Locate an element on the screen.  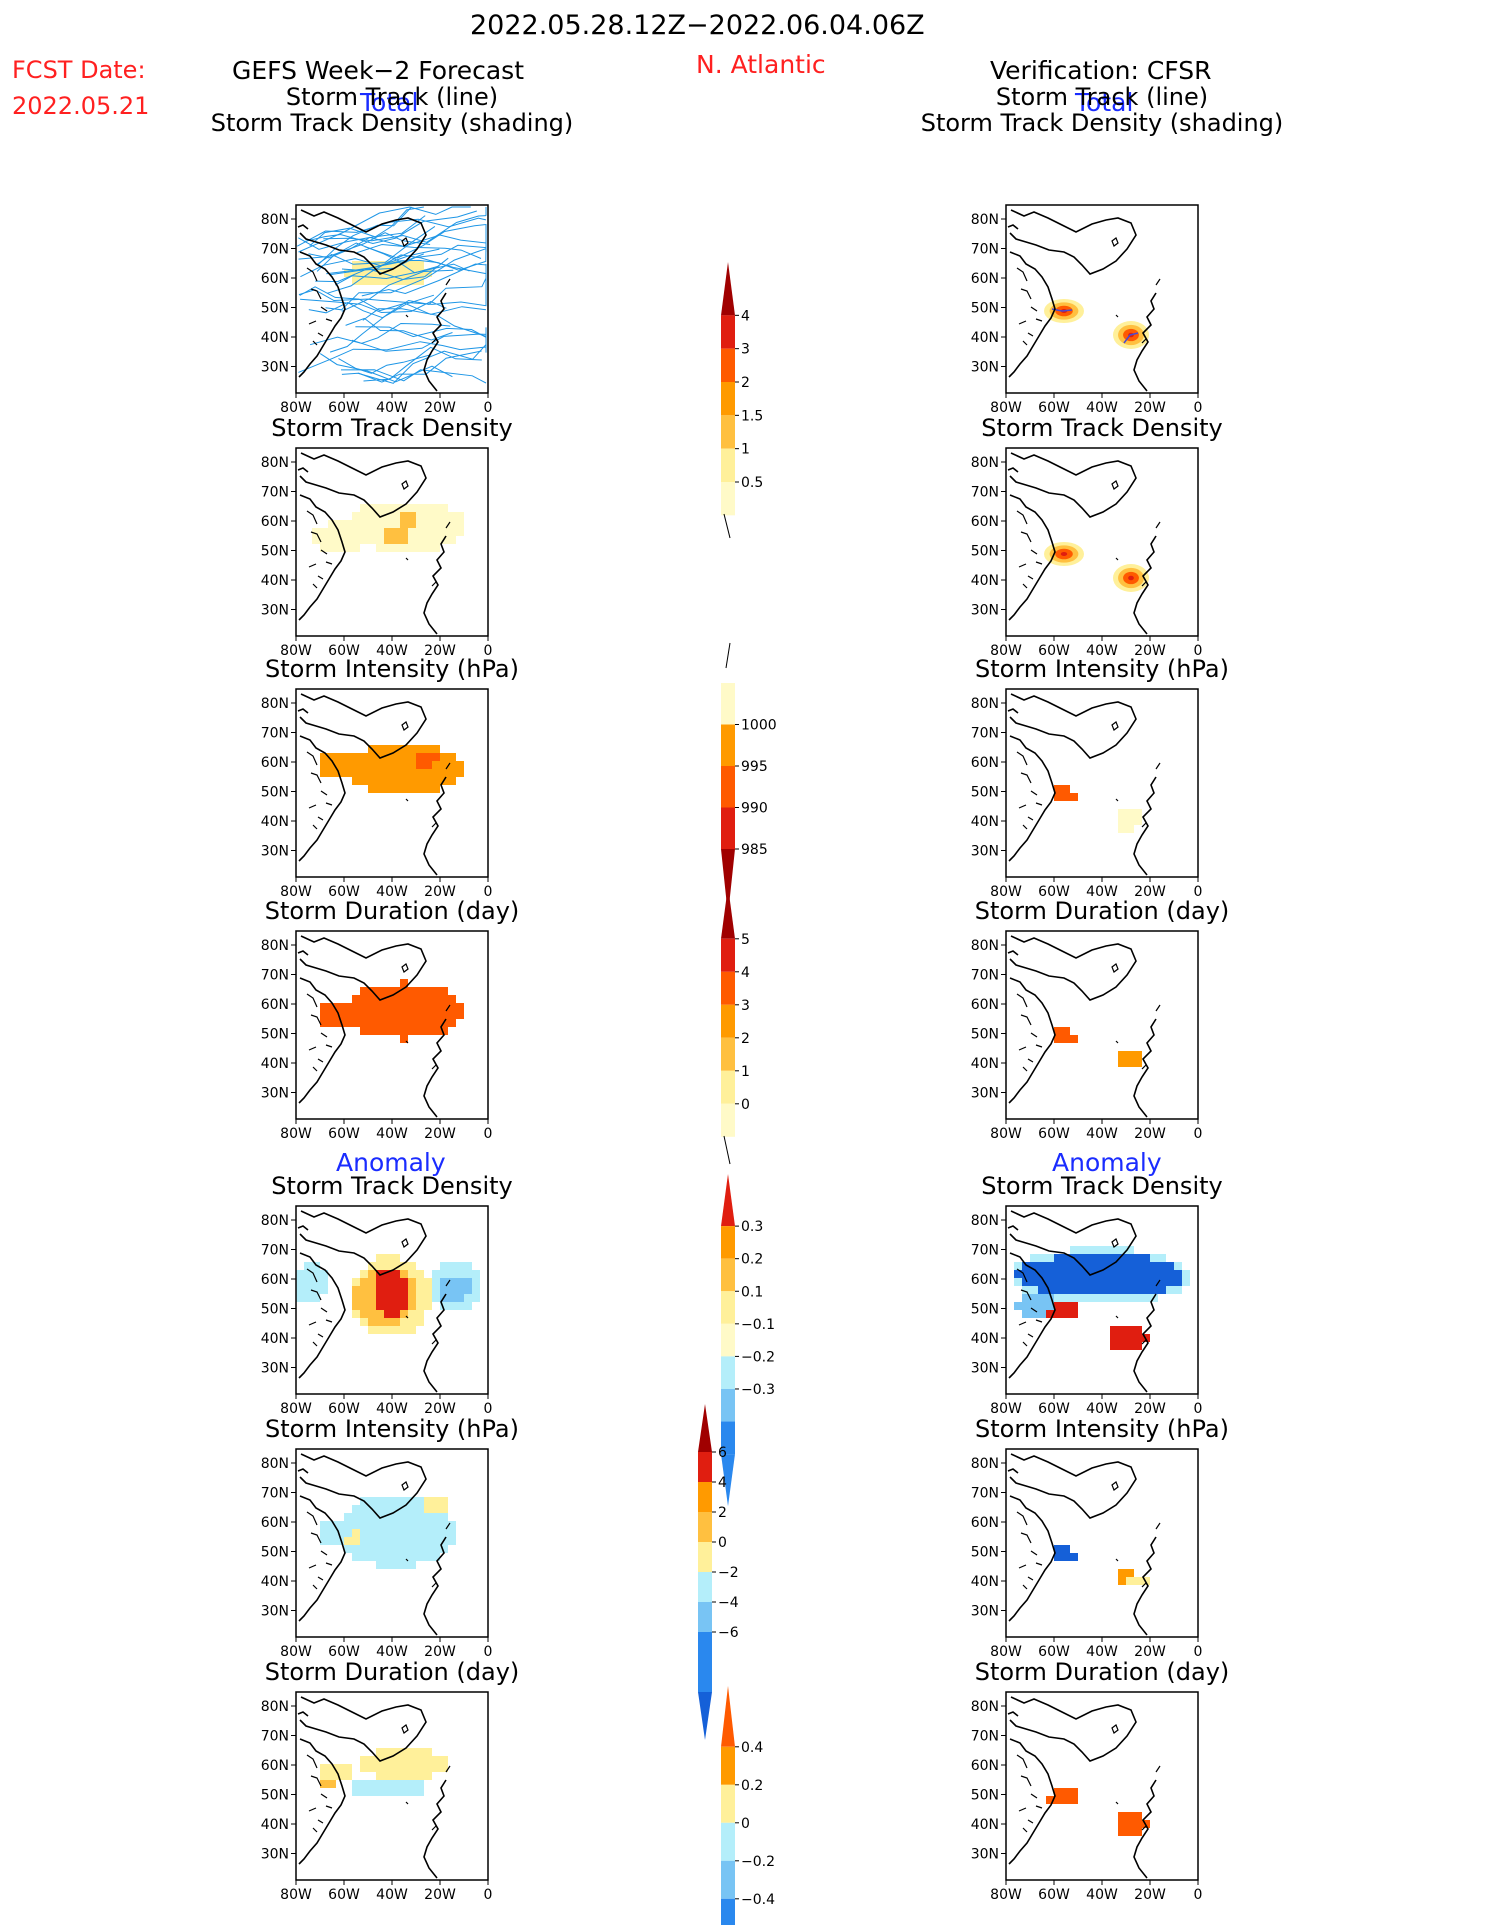
colorbar-swatch is located at coordinates (705, 1527).